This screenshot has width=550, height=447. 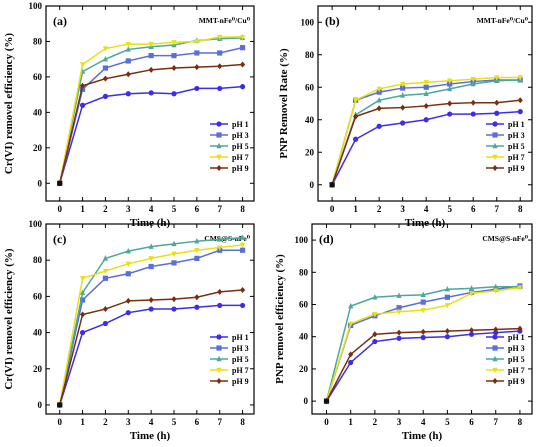 What do you see at coordinates (505, 168) in the screenshot?
I see `legend-item: pH 9` at bounding box center [505, 168].